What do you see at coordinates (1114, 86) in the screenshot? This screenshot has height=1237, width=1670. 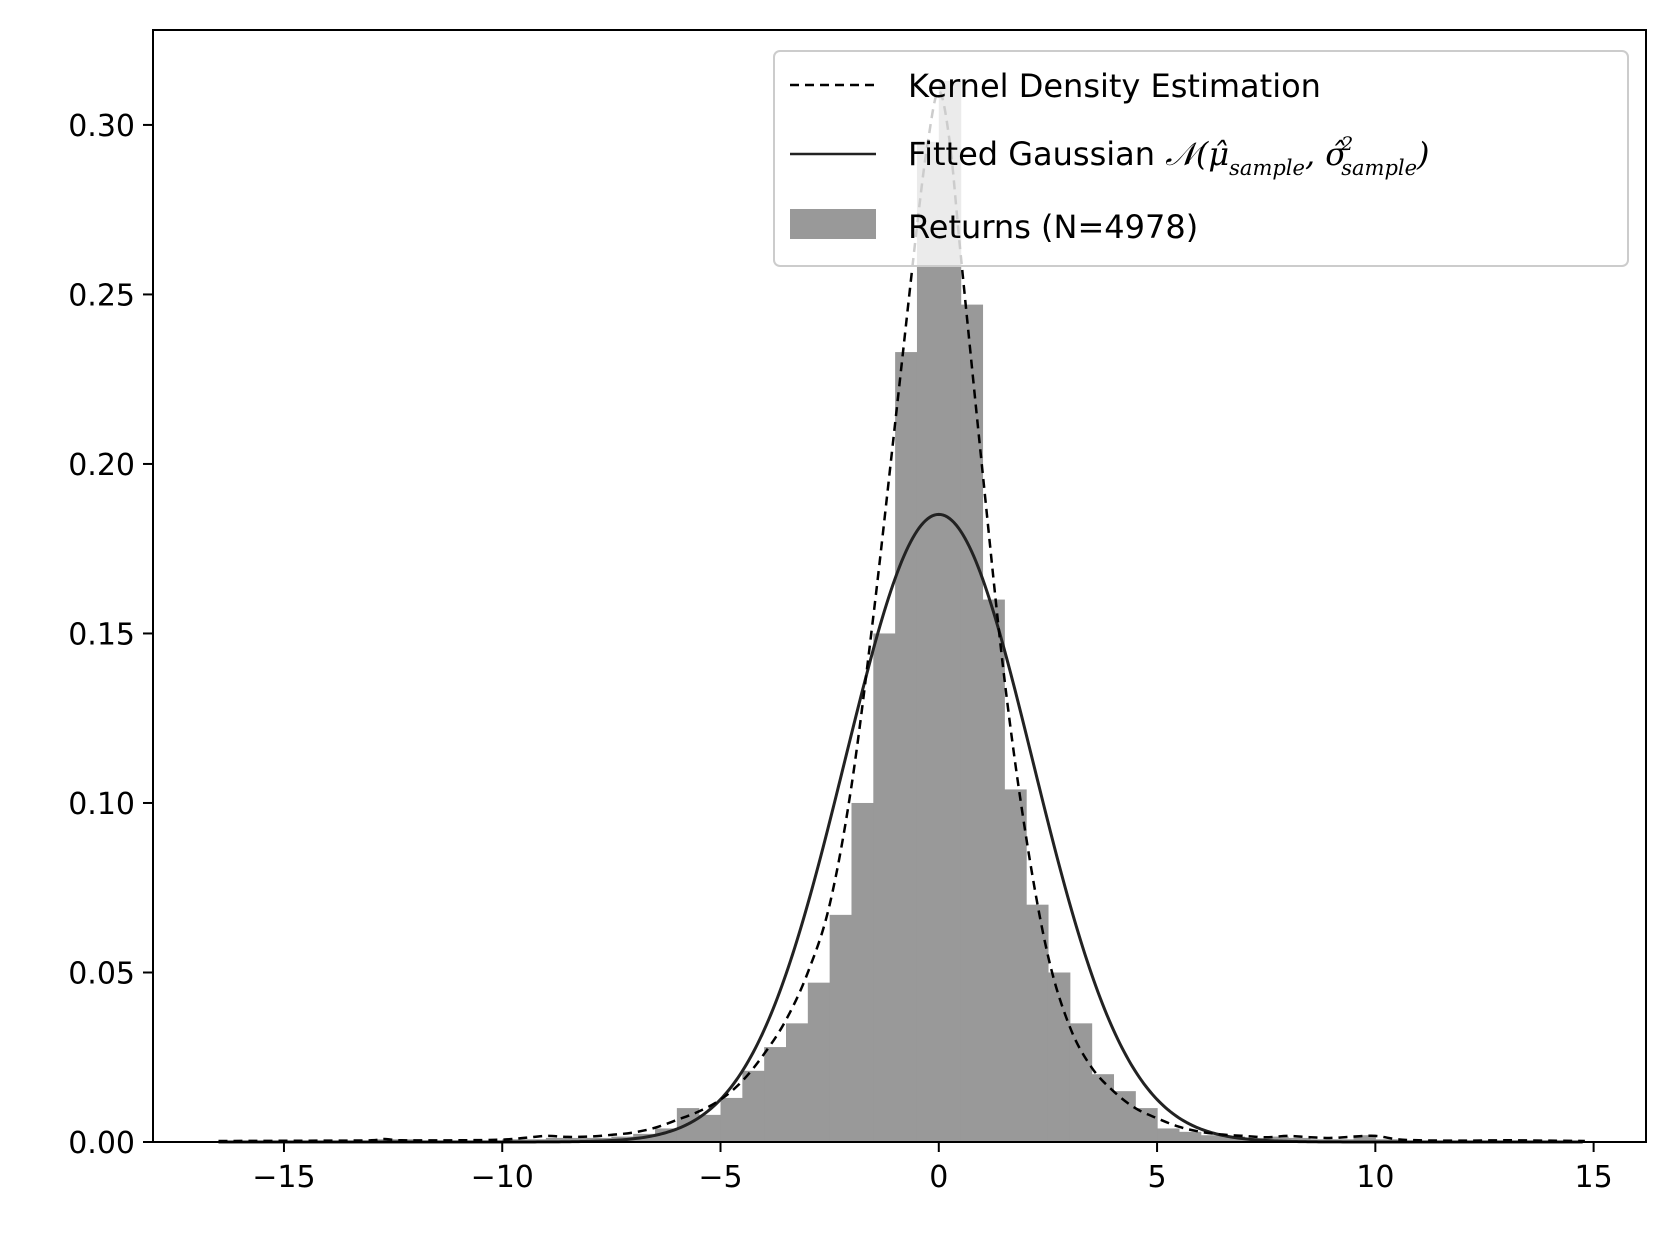 I see `legend-kde-label: Kernel Density Estimation` at bounding box center [1114, 86].